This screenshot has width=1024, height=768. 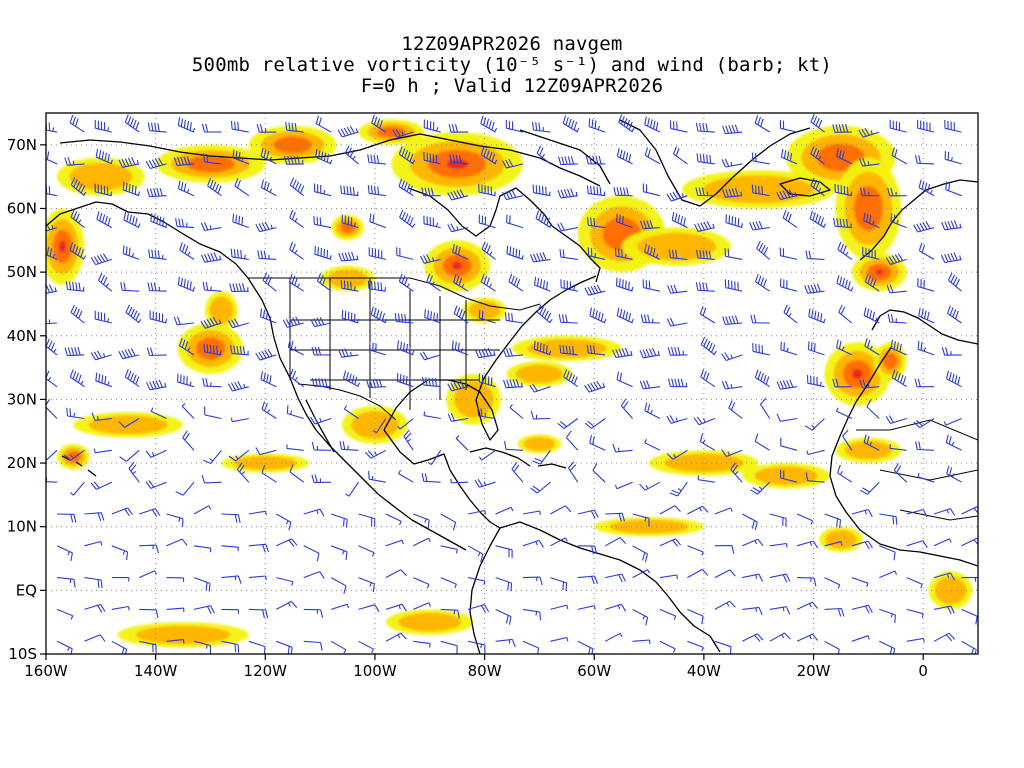 I want to click on tick-label-lon: 160W, so click(x=46, y=671).